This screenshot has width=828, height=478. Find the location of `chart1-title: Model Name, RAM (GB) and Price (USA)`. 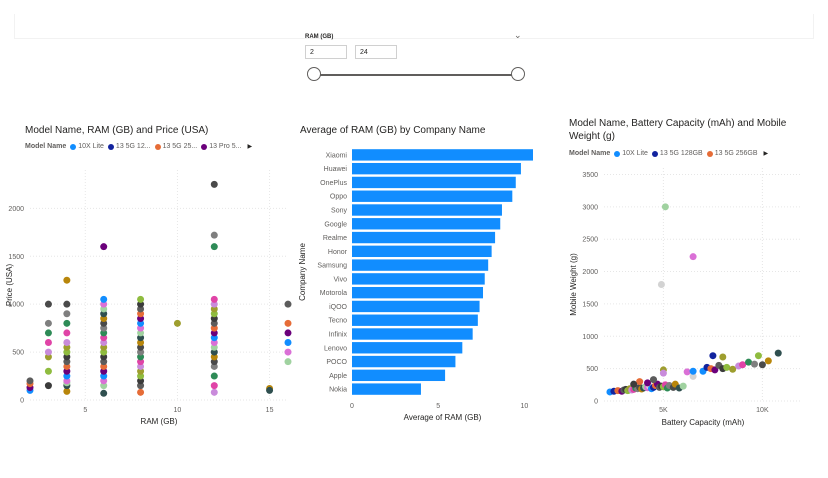

chart1-title: Model Name, RAM (GB) and Price (USA) is located at coordinates (117, 130).